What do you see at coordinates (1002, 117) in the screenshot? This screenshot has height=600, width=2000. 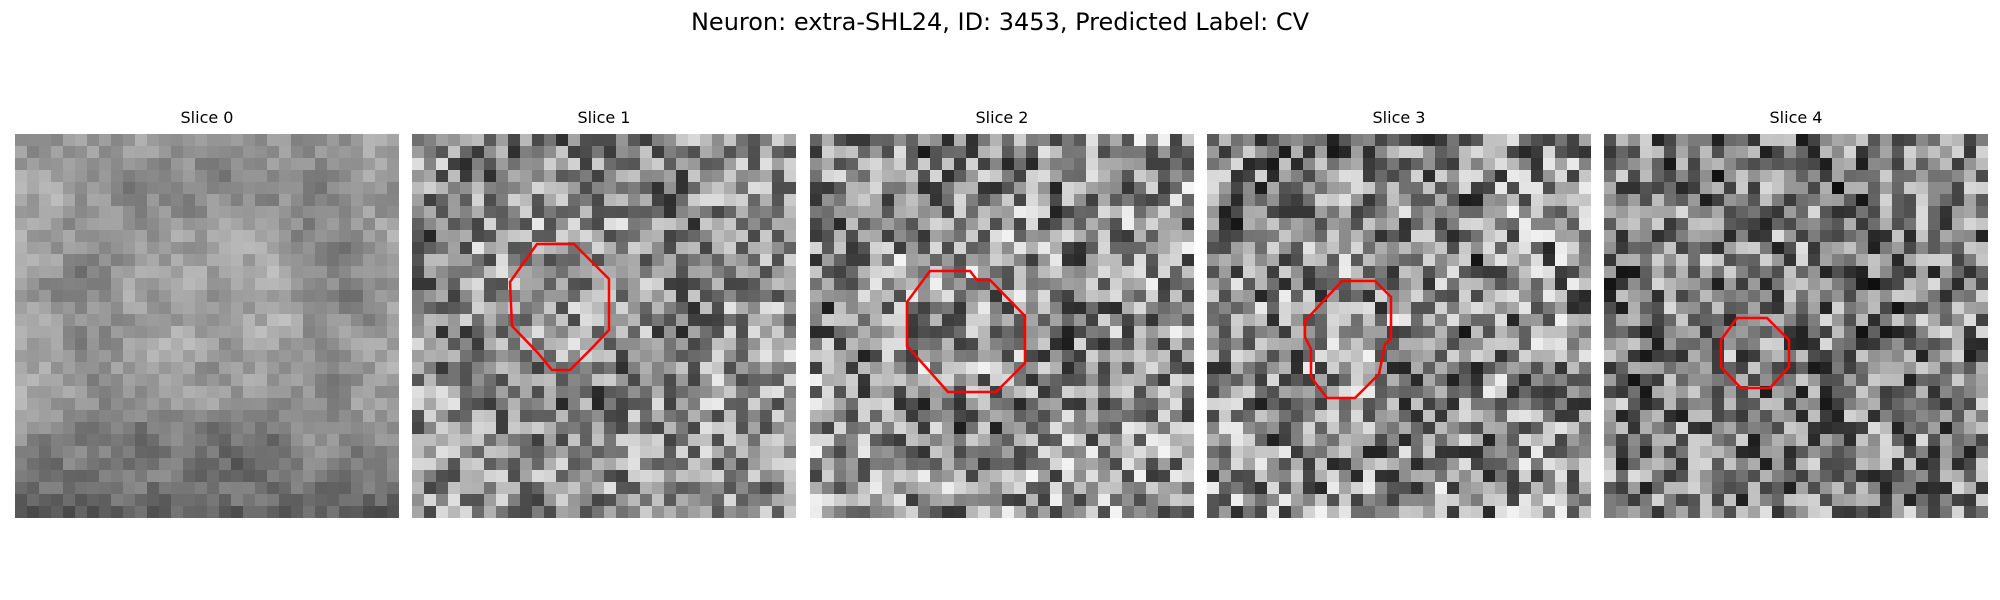 I see `slice-title: Slice 2` at bounding box center [1002, 117].